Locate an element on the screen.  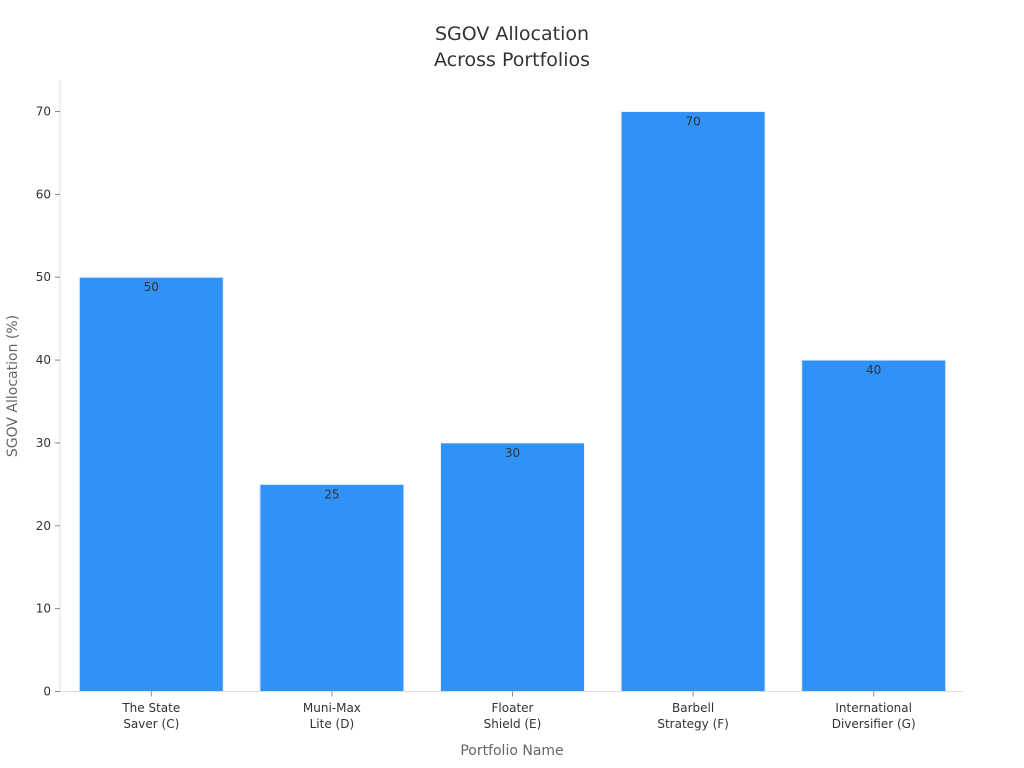
x-tick-label: International is located at coordinates (873, 708).